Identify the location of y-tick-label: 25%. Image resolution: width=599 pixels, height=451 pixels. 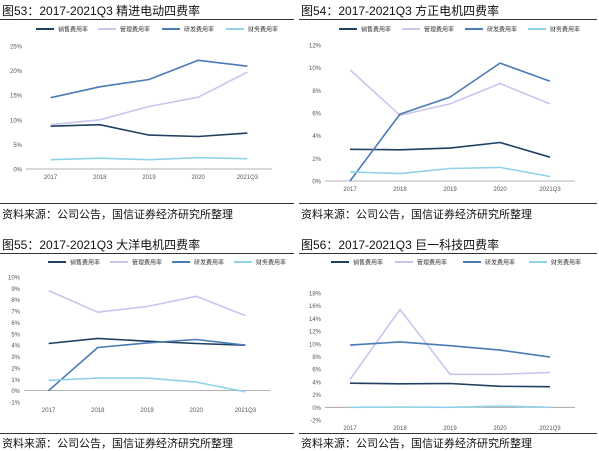
(16, 48).